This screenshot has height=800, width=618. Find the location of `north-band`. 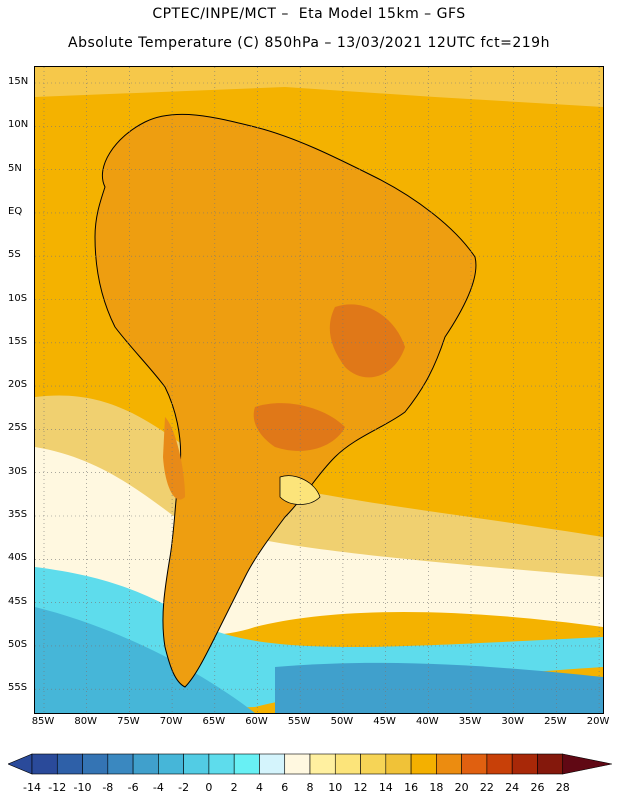

north-band is located at coordinates (319, 87).